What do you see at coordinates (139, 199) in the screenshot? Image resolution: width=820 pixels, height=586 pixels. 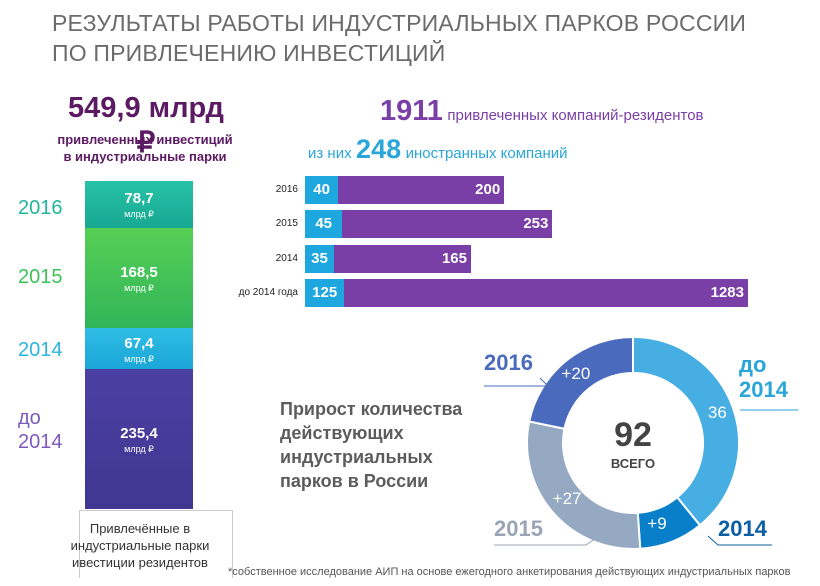 I see `stack-value-2016: 78,7` at bounding box center [139, 199].